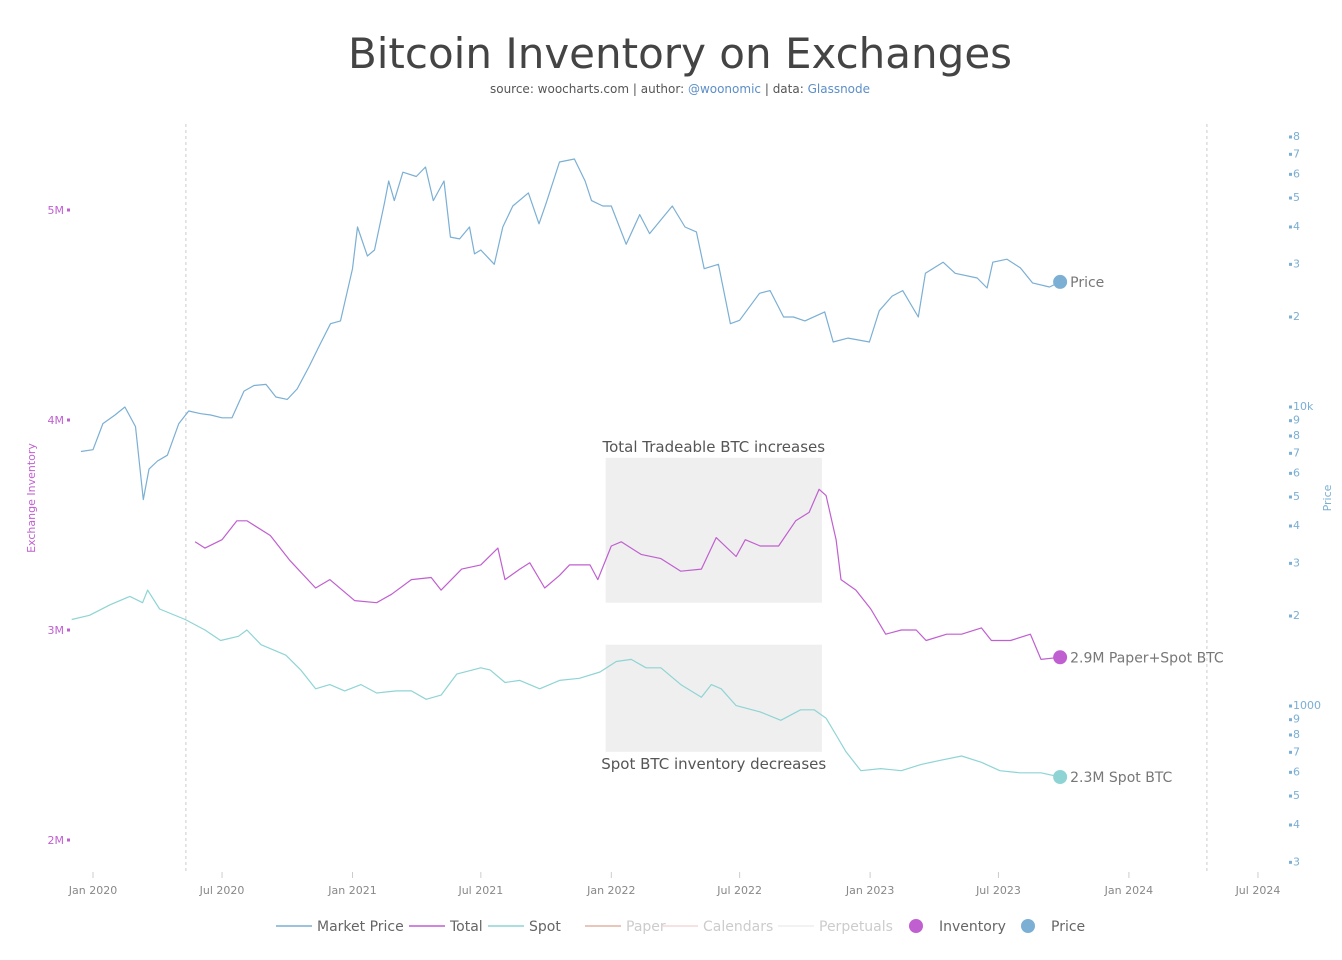 The height and width of the screenshot is (960, 1342). What do you see at coordinates (545, 927) in the screenshot?
I see `legend-item-label: Spot` at bounding box center [545, 927].